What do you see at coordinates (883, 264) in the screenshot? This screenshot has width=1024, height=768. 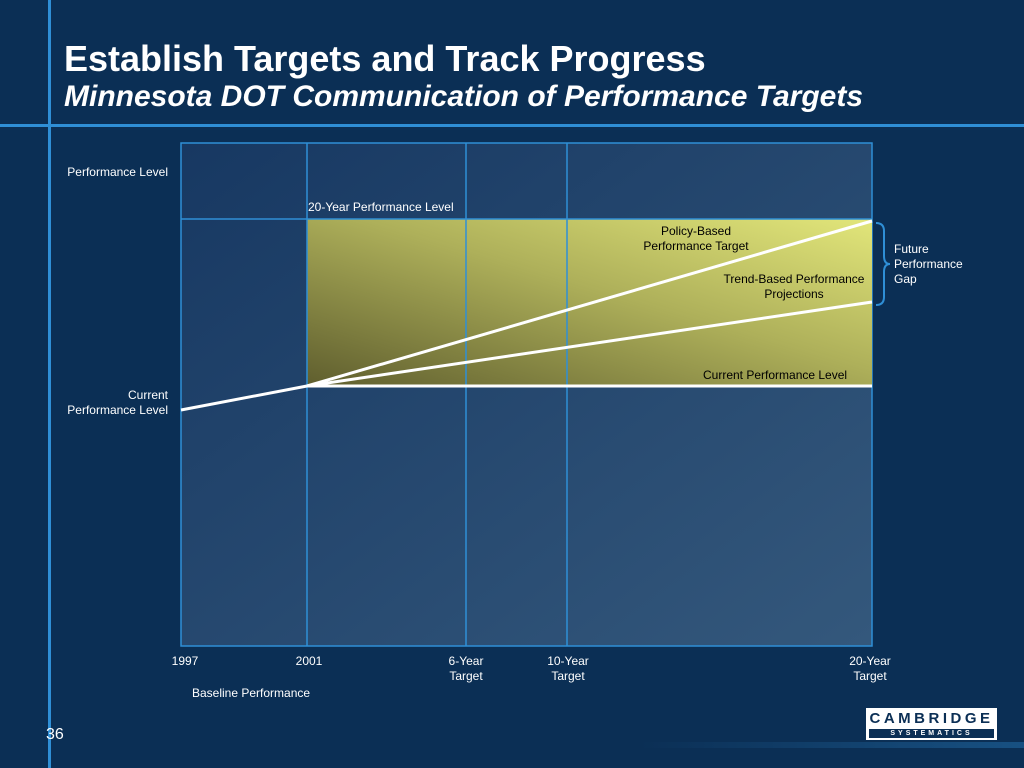 I see `gap-brace-icon` at bounding box center [883, 264].